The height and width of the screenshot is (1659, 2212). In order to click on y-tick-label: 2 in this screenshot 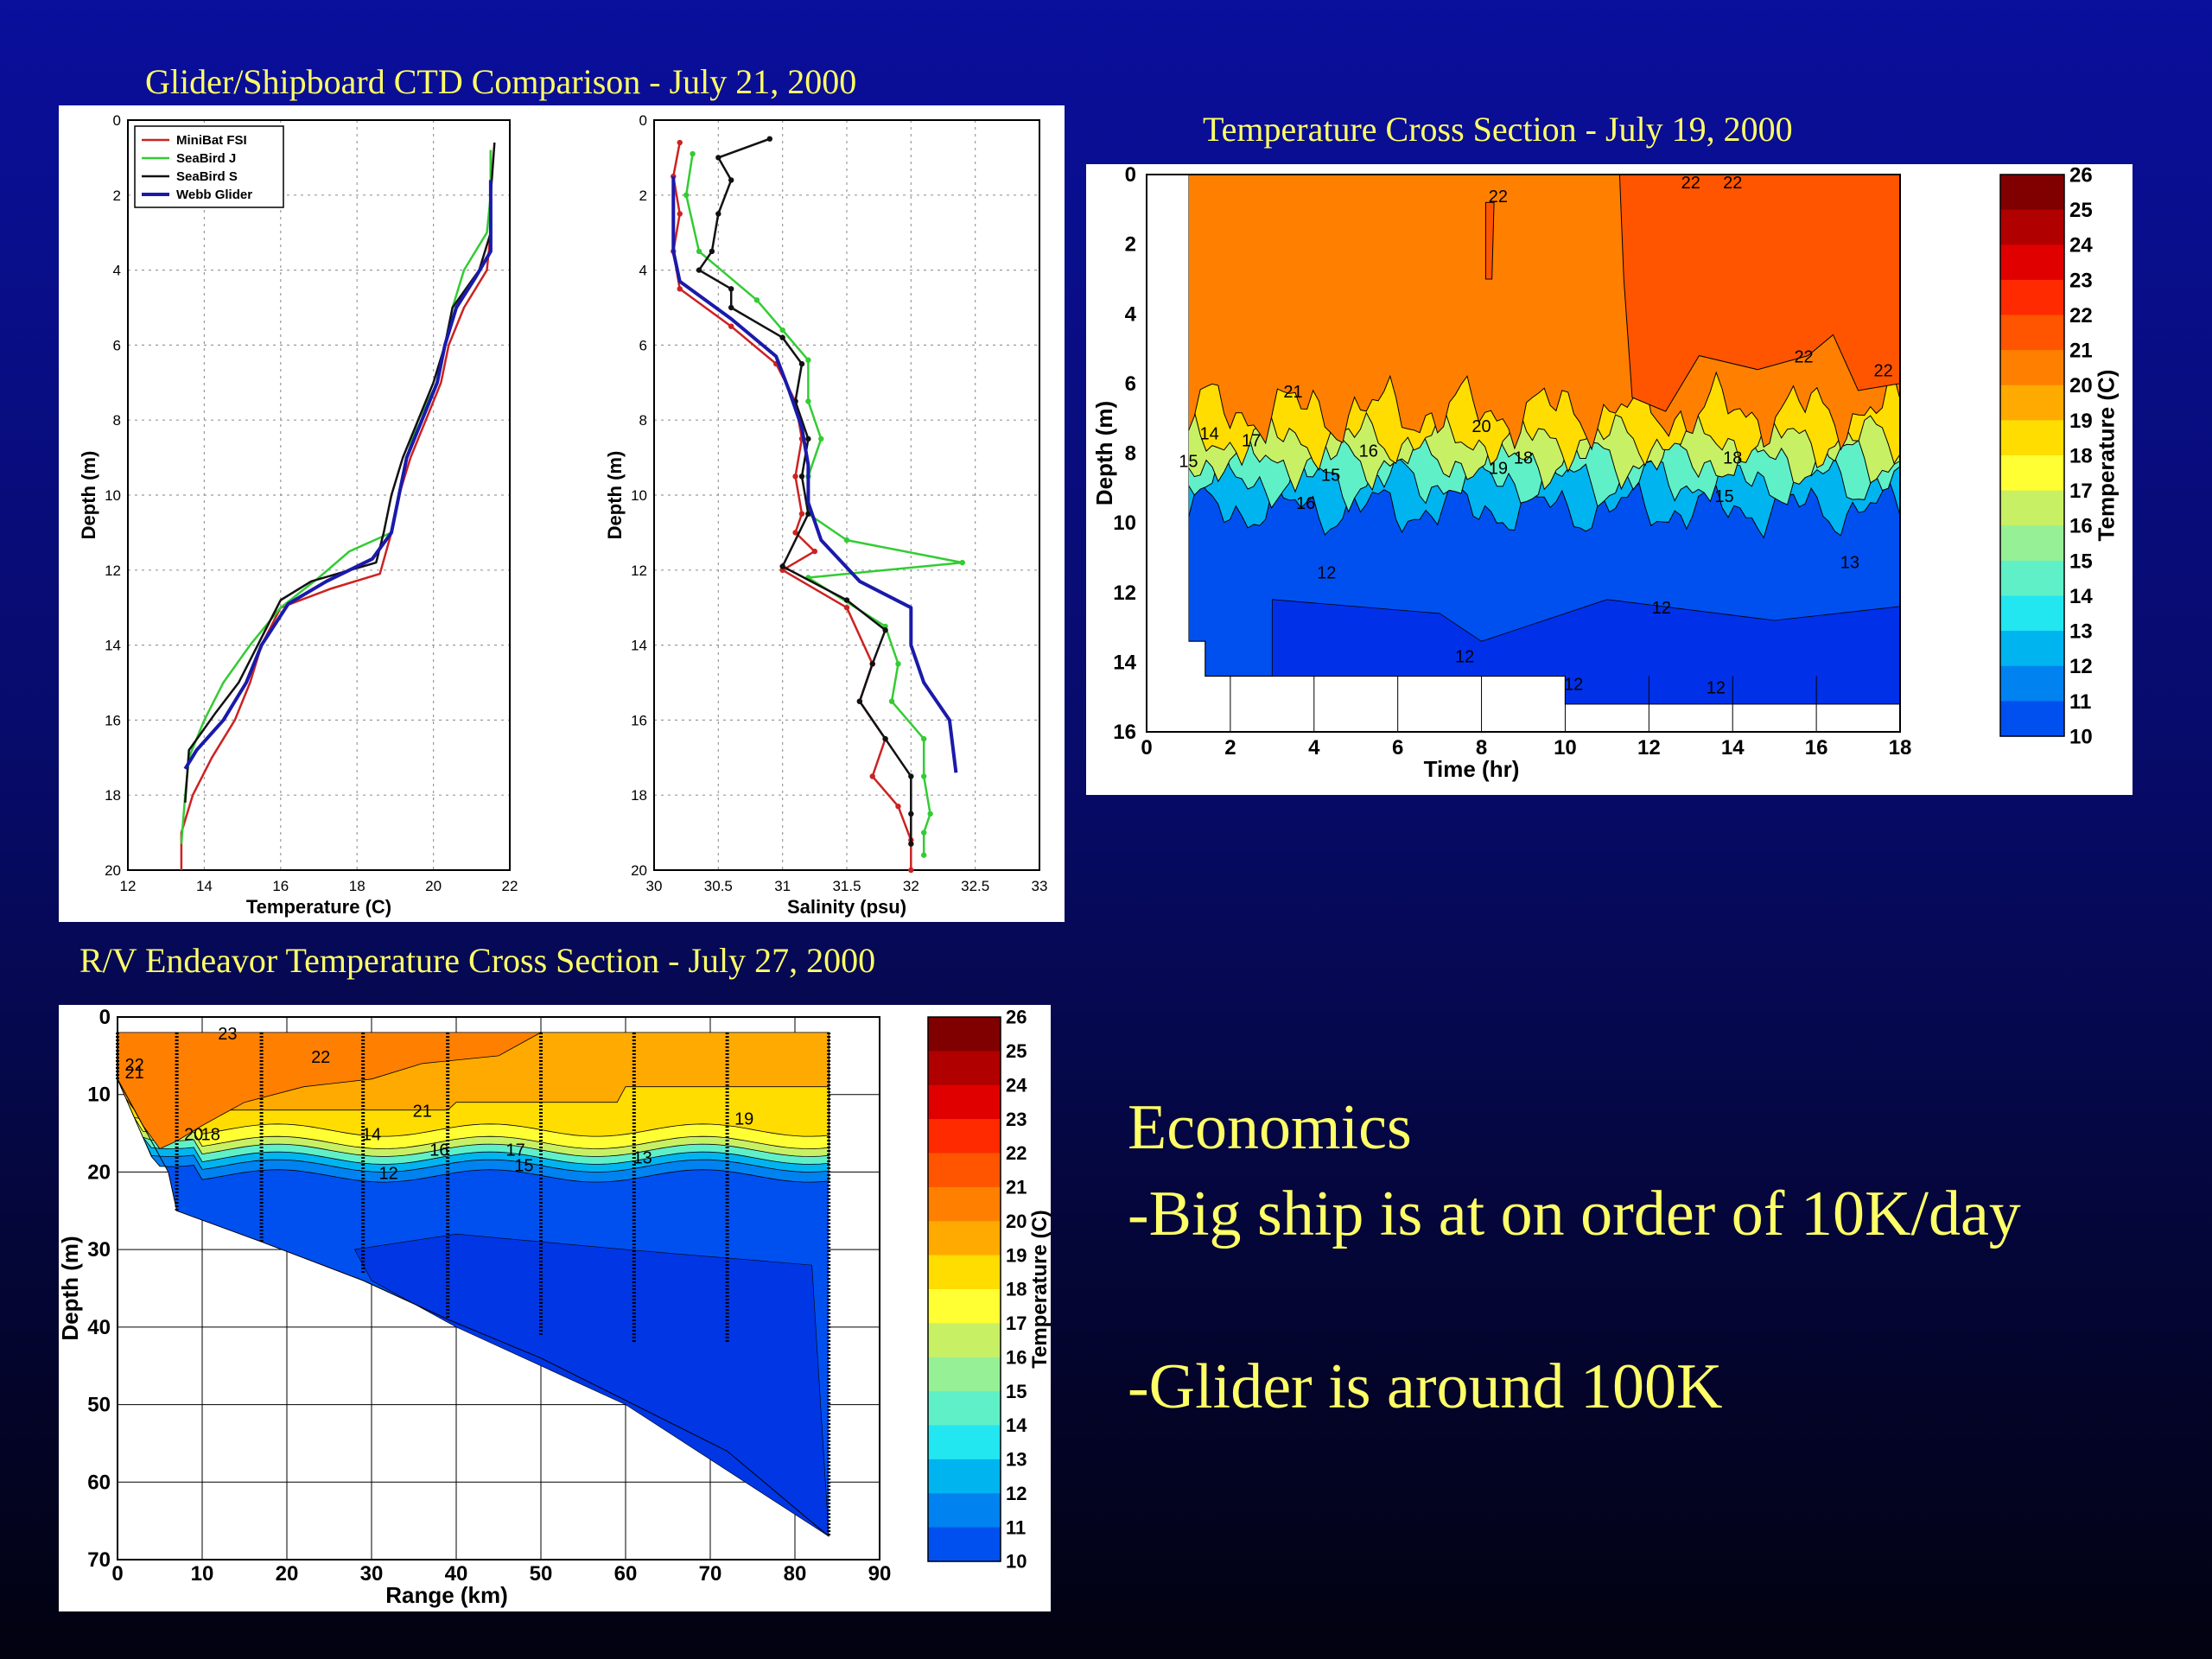, I will do `click(1130, 245)`.